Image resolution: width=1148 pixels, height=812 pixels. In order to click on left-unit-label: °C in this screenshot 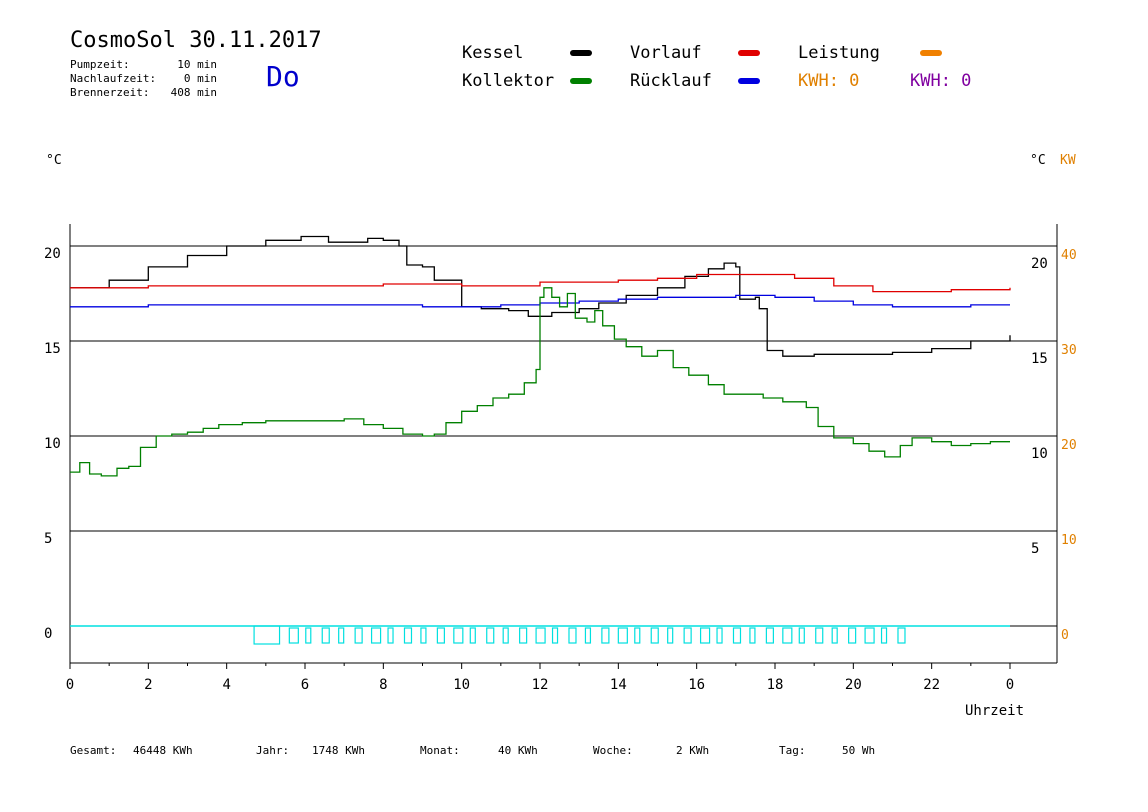, I will do `click(54, 160)`.